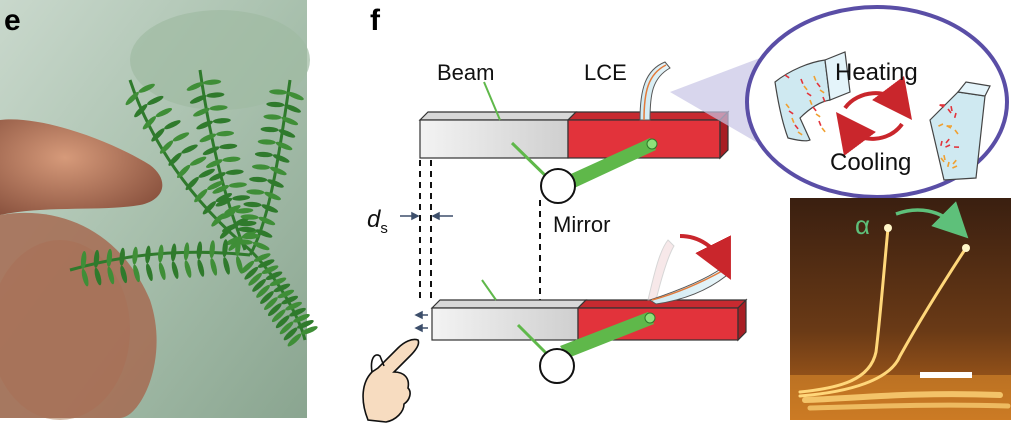  Describe the element at coordinates (900, 309) in the screenshot. I see `long-exposure-photo` at that location.